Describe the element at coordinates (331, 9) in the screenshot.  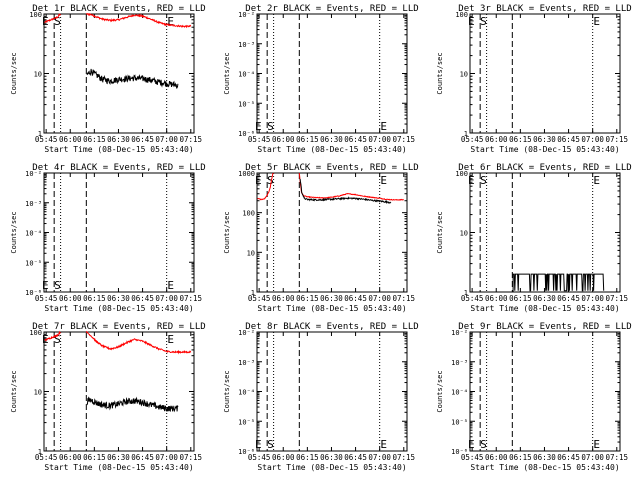
I see `panel-title: Det 2r BLACK = Events, RED = LLD` at that location.